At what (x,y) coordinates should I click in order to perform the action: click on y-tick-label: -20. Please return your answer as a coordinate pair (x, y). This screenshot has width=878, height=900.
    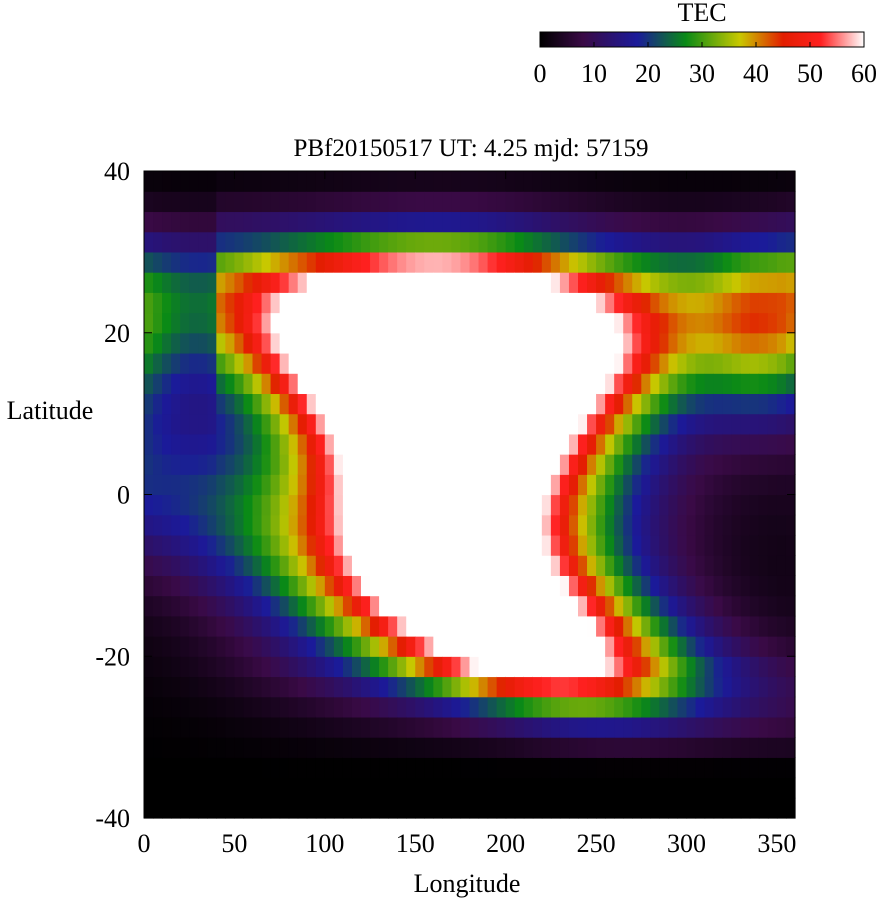
    Looking at the image, I should click on (112, 656).